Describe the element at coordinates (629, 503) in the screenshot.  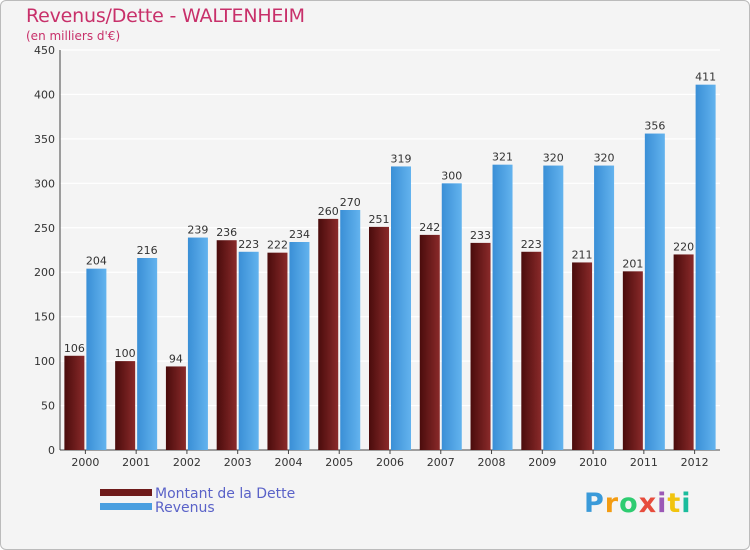
I see `logo-letter: o` at that location.